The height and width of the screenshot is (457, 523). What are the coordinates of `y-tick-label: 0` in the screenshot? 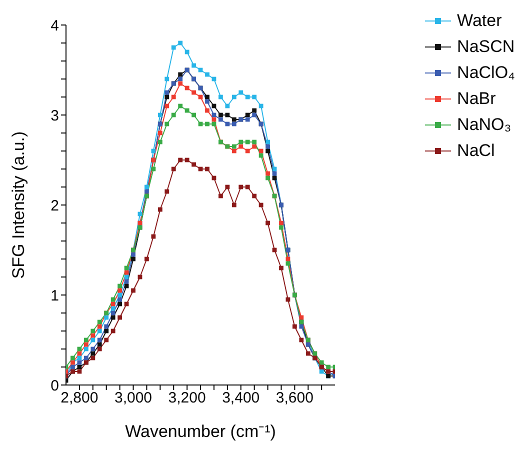 It's located at (54, 385).